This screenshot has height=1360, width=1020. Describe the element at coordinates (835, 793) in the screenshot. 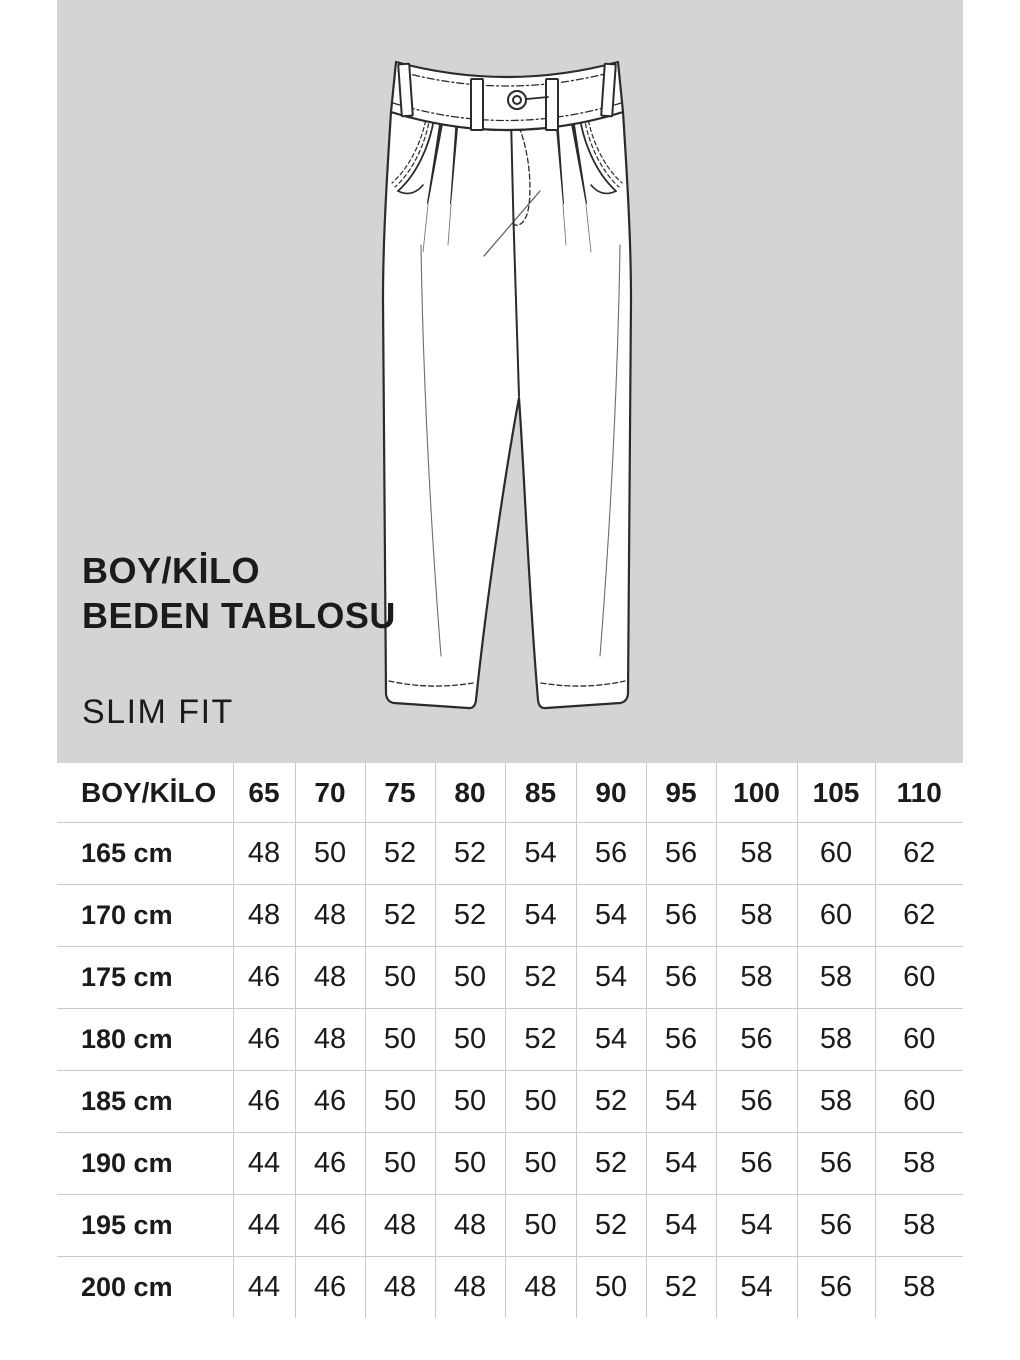

I see `weight-column-header: 105` at that location.